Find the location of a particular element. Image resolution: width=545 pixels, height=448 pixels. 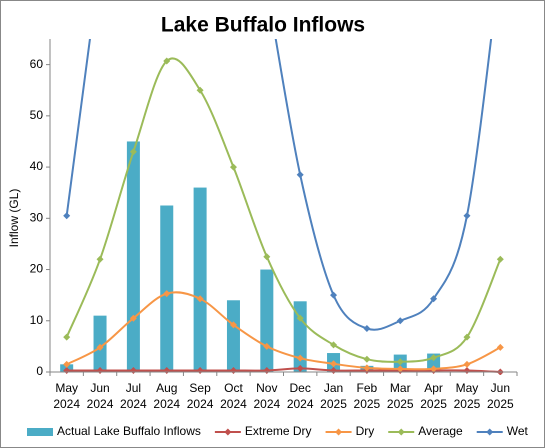

y-axis-label: Inflow (GL) is located at coordinates (14, 218).